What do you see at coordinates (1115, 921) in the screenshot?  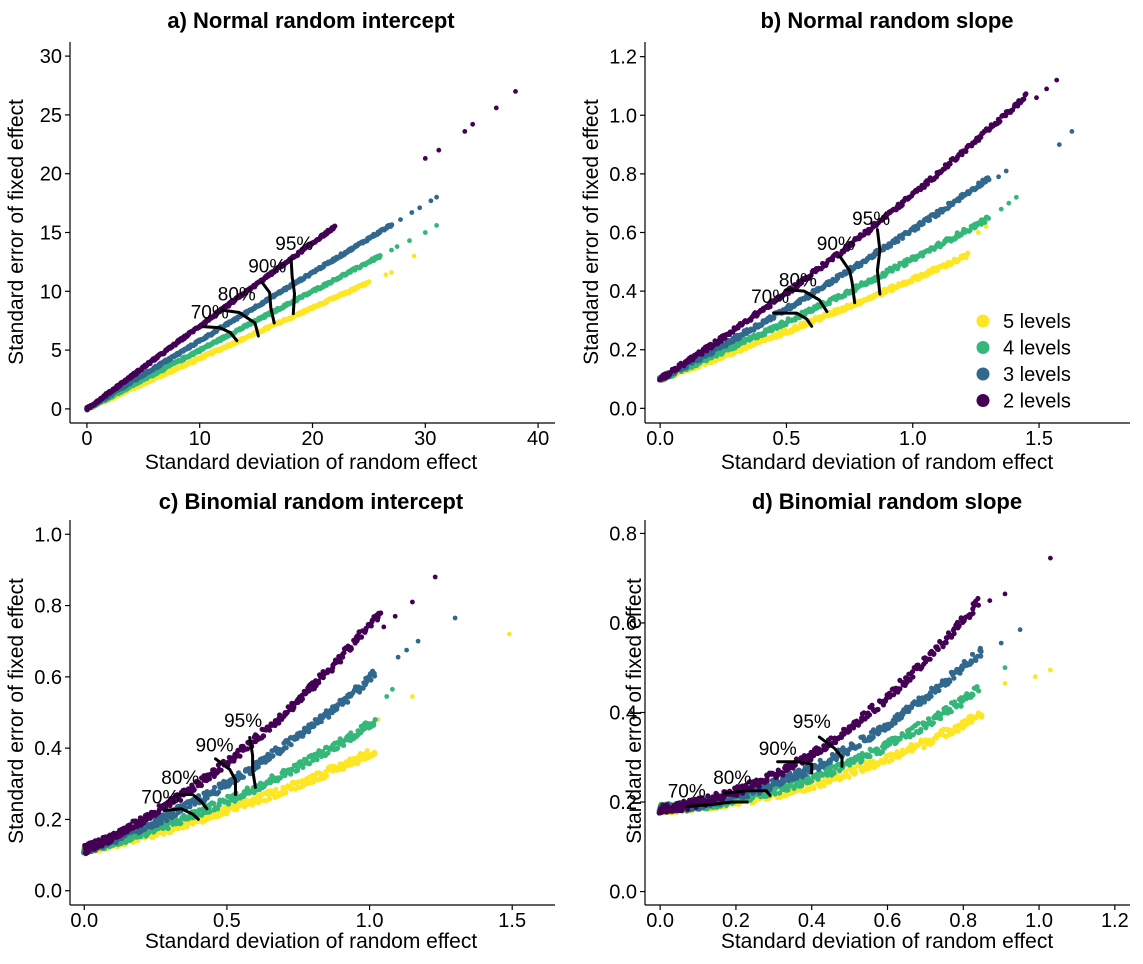 I see `x-tick-label: 1.2` at bounding box center [1115, 921].